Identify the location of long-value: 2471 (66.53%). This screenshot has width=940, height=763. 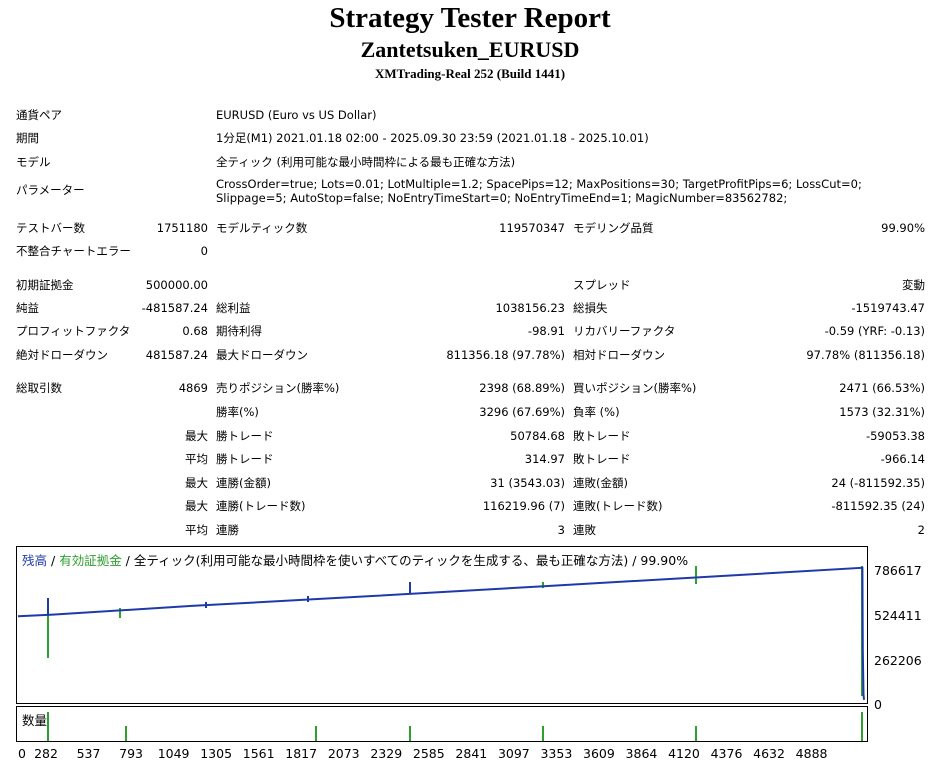
(882, 388).